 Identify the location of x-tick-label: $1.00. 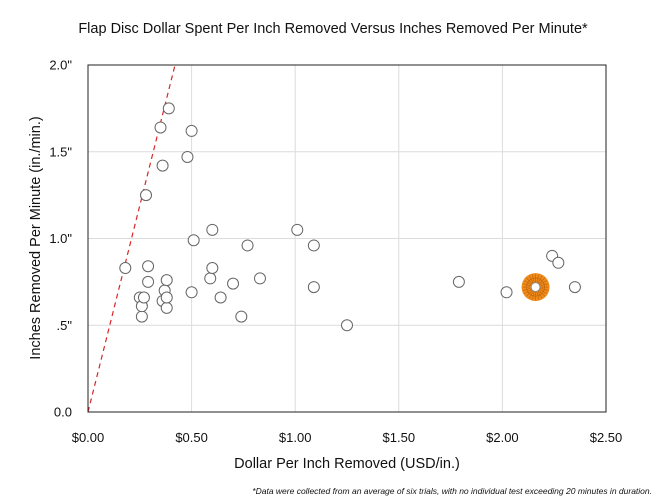
(295, 437).